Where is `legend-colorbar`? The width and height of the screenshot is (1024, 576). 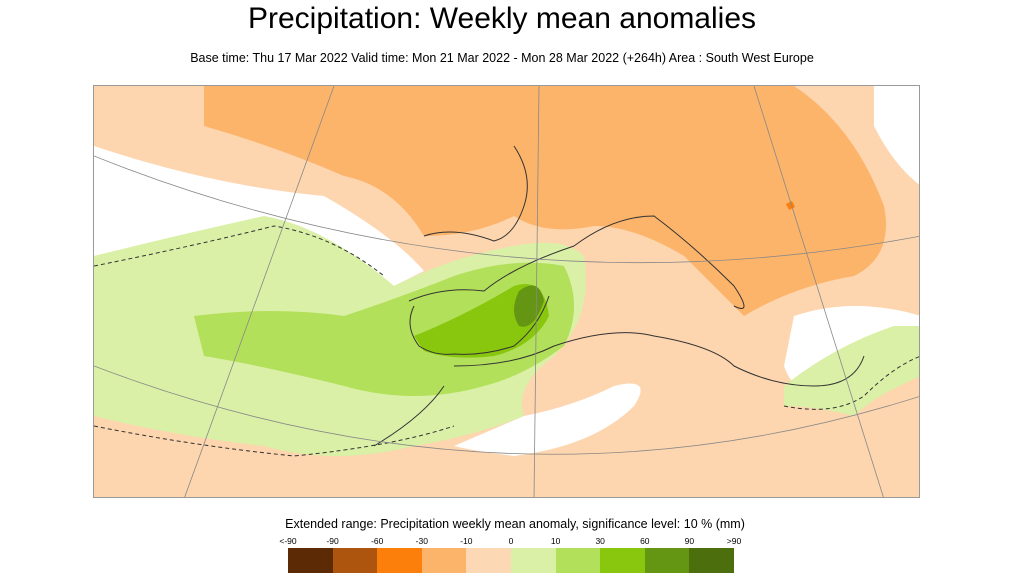
legend-colorbar is located at coordinates (511, 560).